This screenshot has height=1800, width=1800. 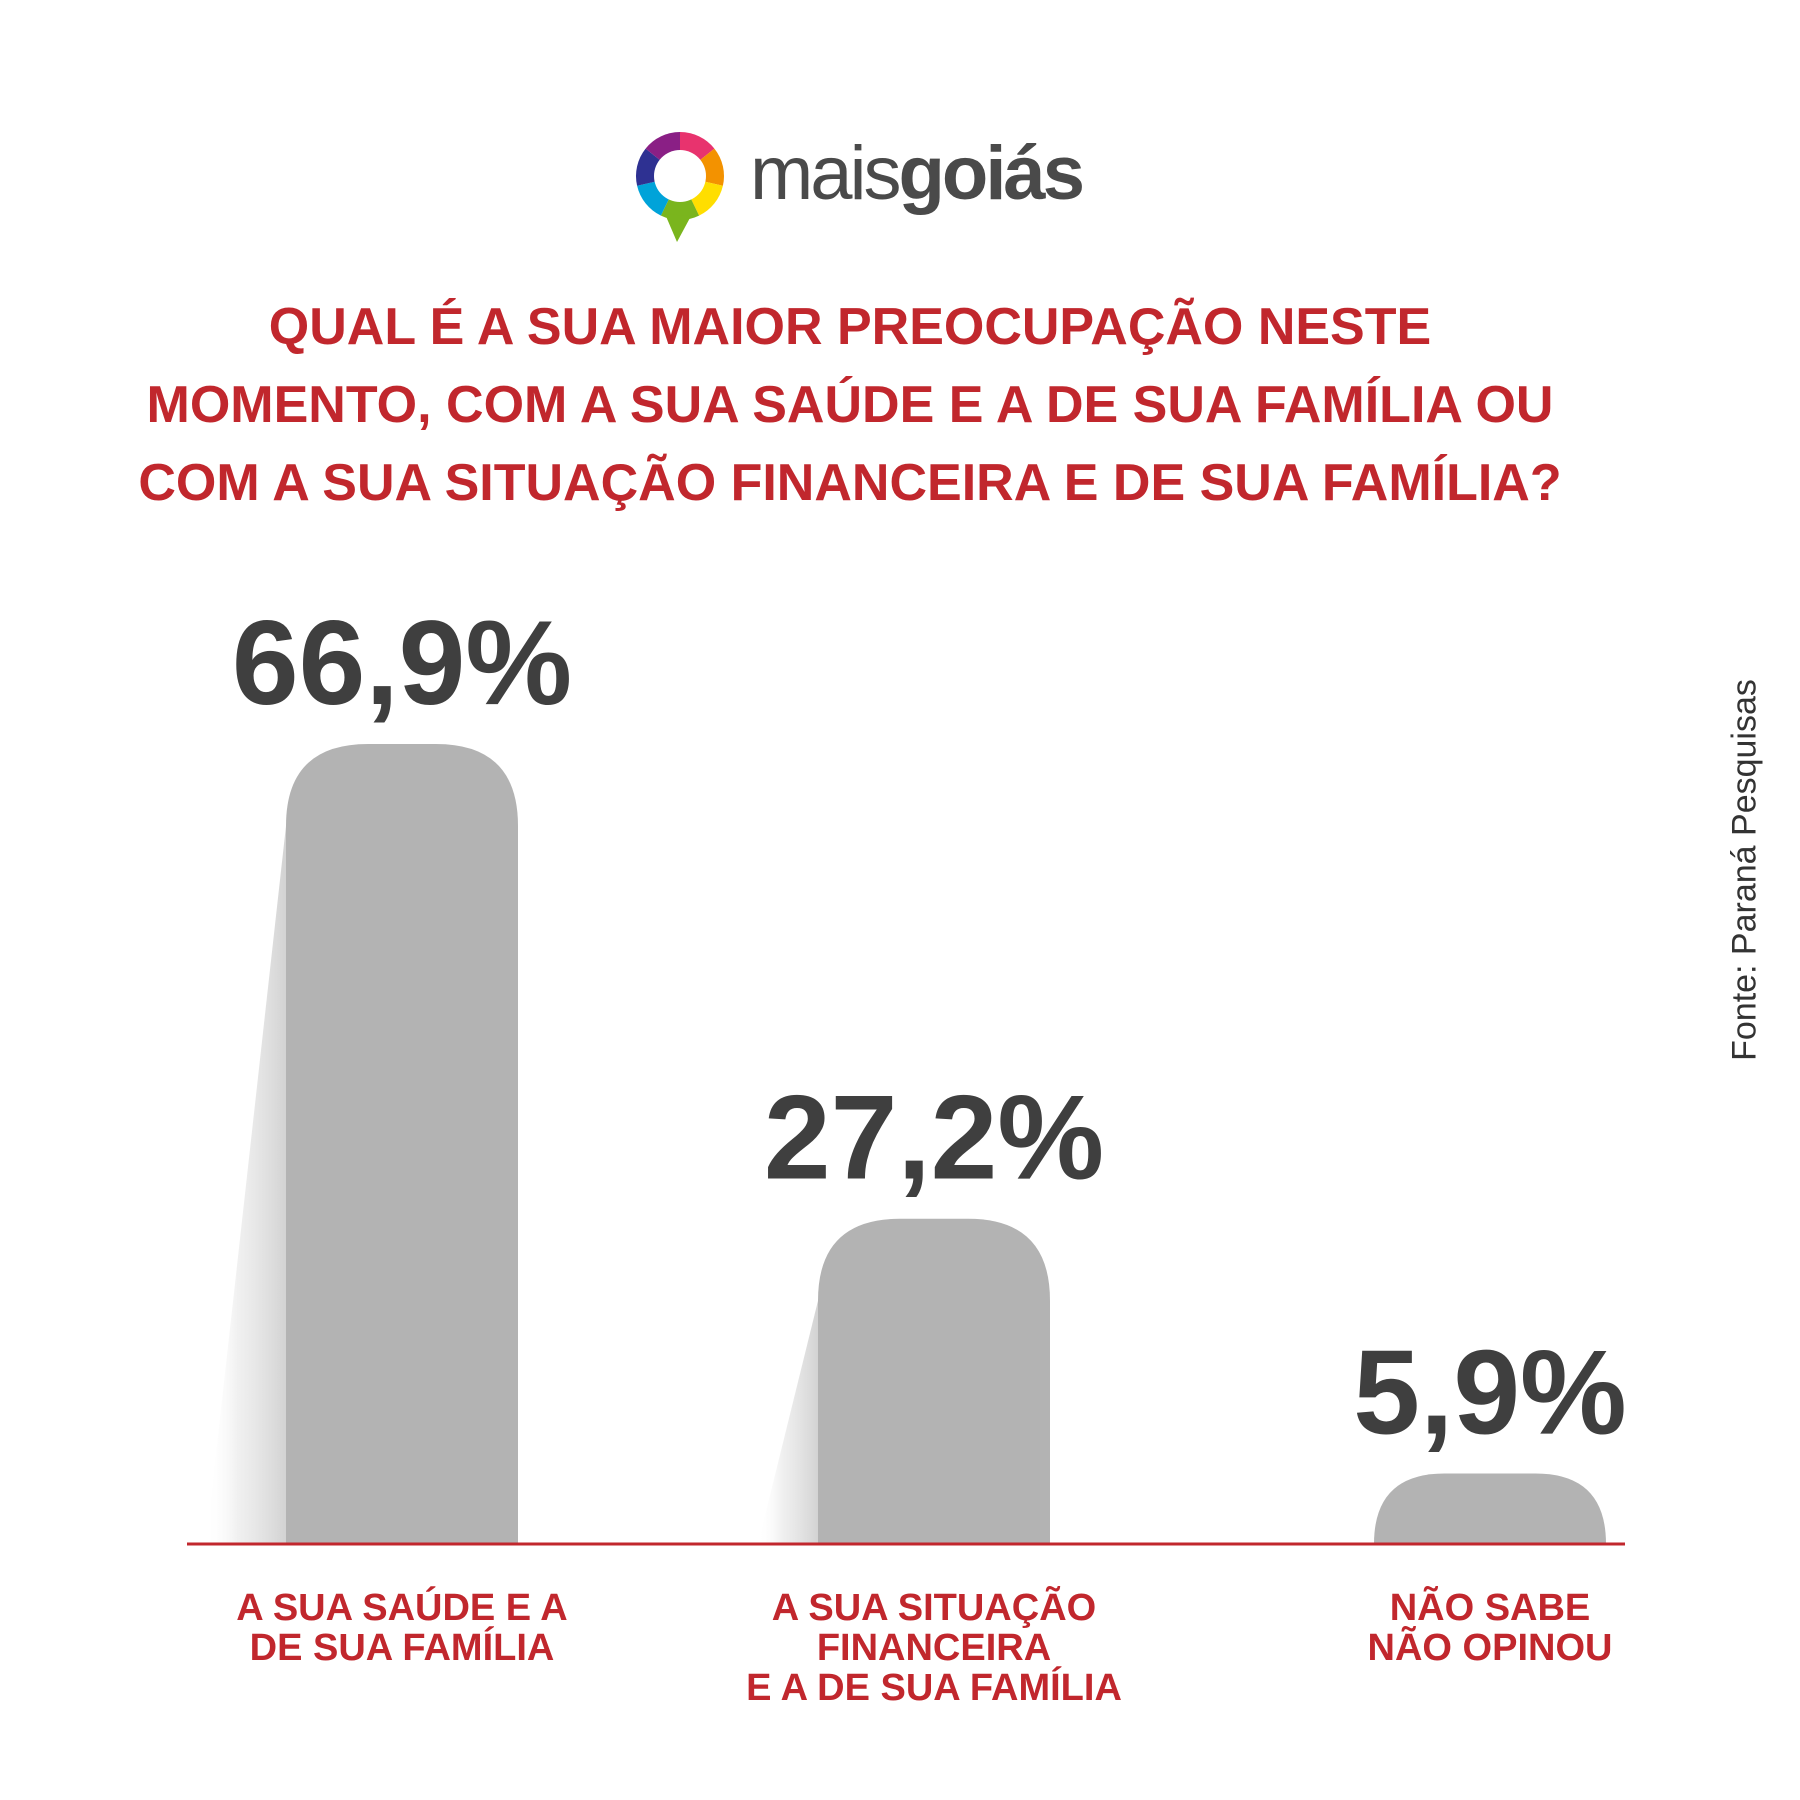 I want to click on category-label-line: NÃO SABE, so click(x=1490, y=1608).